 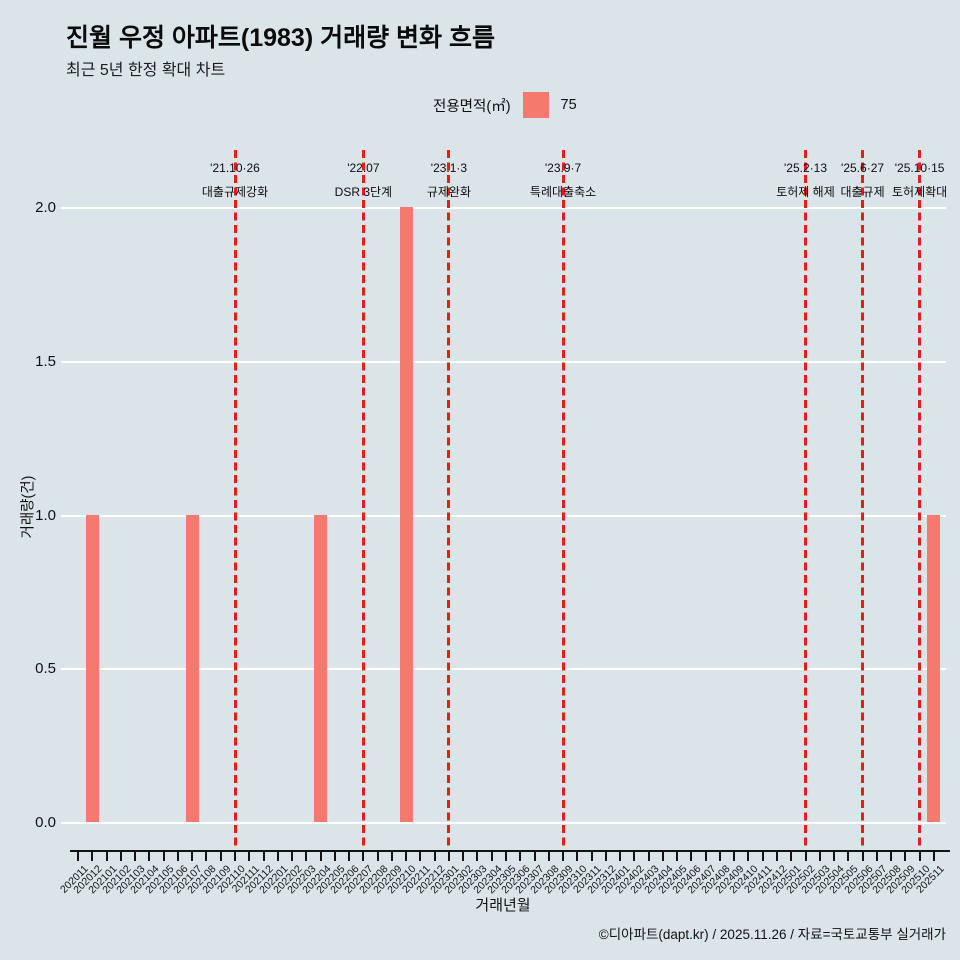 I want to click on y-tick-label: 0.0, so click(x=45, y=822).